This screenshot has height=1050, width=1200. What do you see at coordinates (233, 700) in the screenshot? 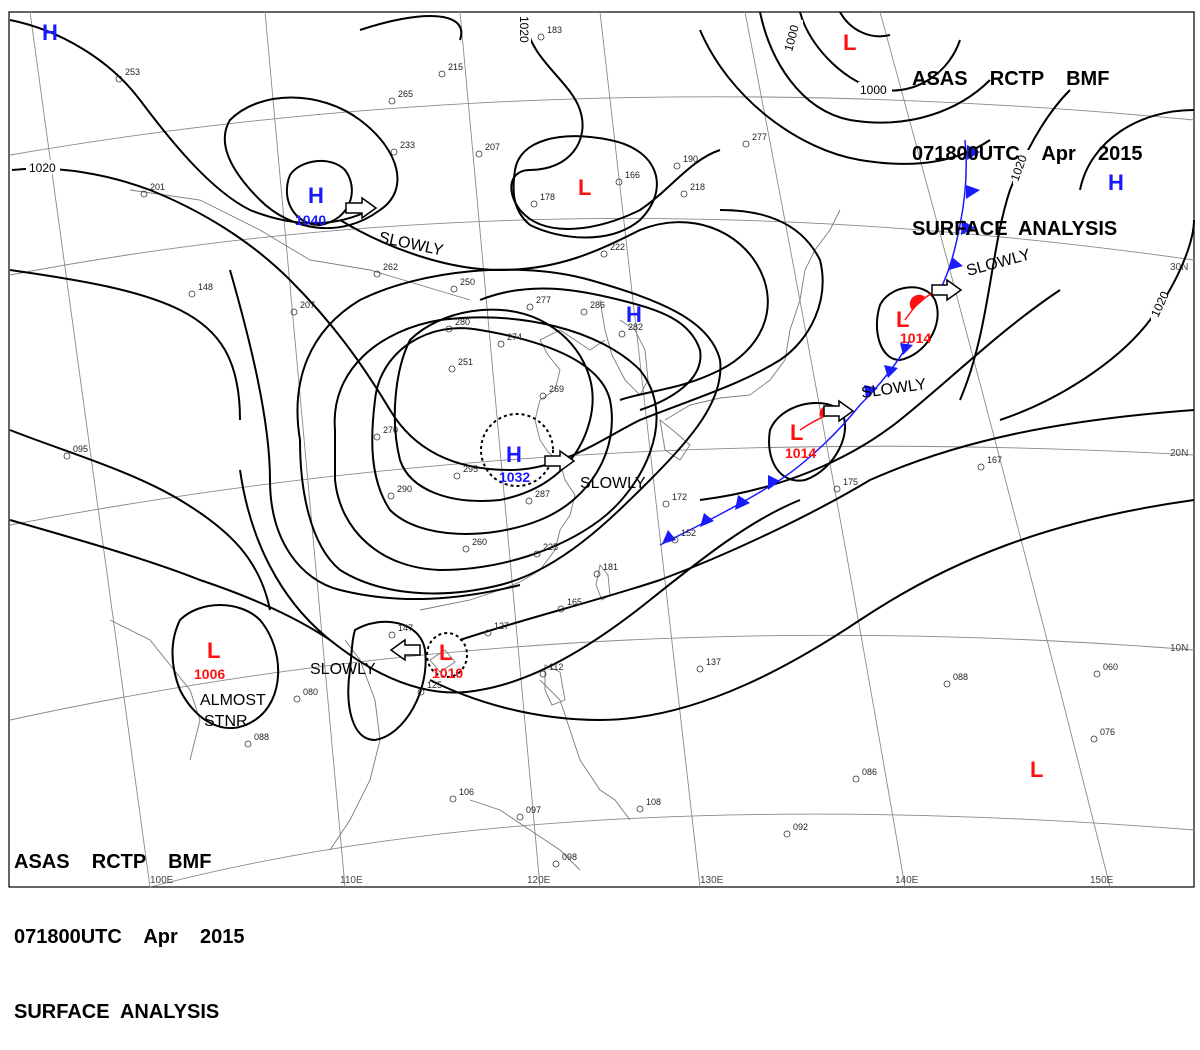
I see `stationary-note-line1: ALMOST` at bounding box center [233, 700].